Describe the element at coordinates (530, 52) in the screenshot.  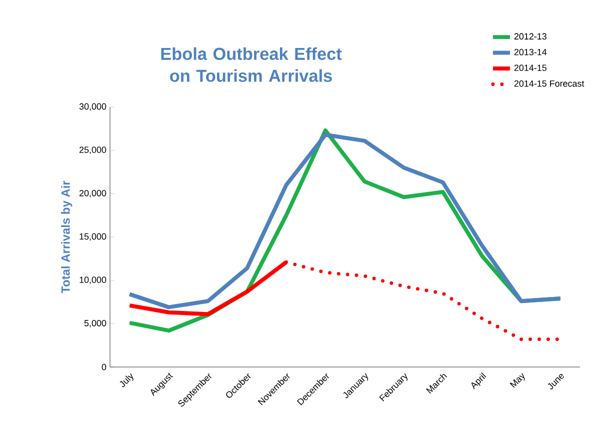
I see `legend-label: 2013-14` at that location.